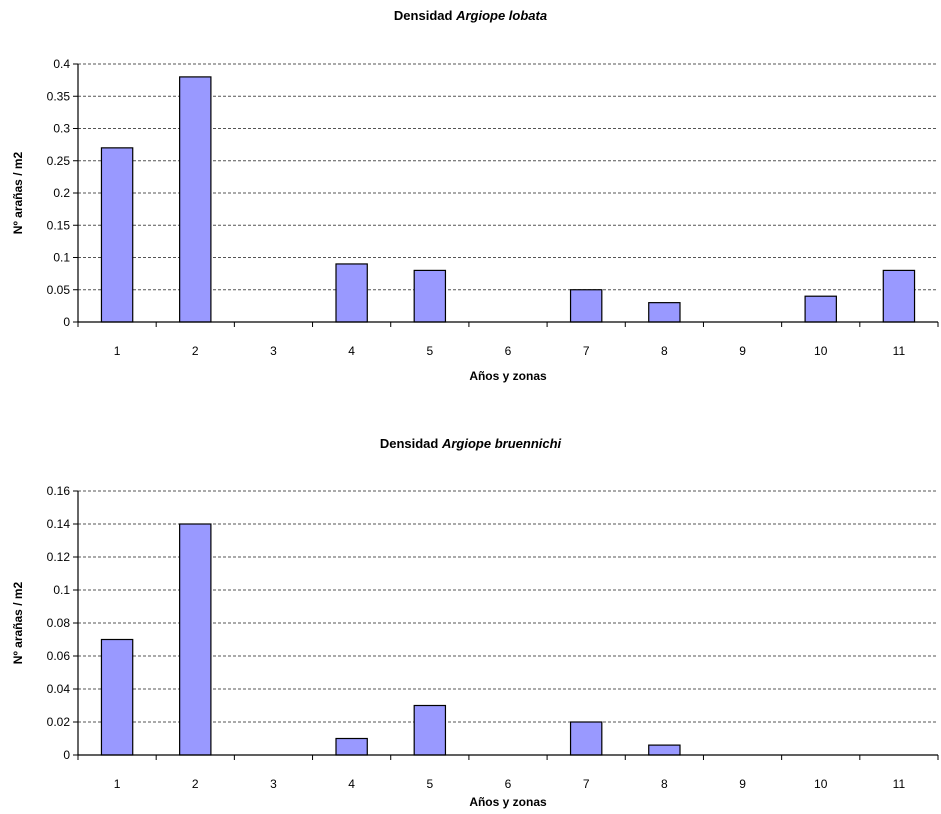 This screenshot has height=814, width=941. Describe the element at coordinates (59, 491) in the screenshot. I see `y-tick-label: 0.16` at that location.